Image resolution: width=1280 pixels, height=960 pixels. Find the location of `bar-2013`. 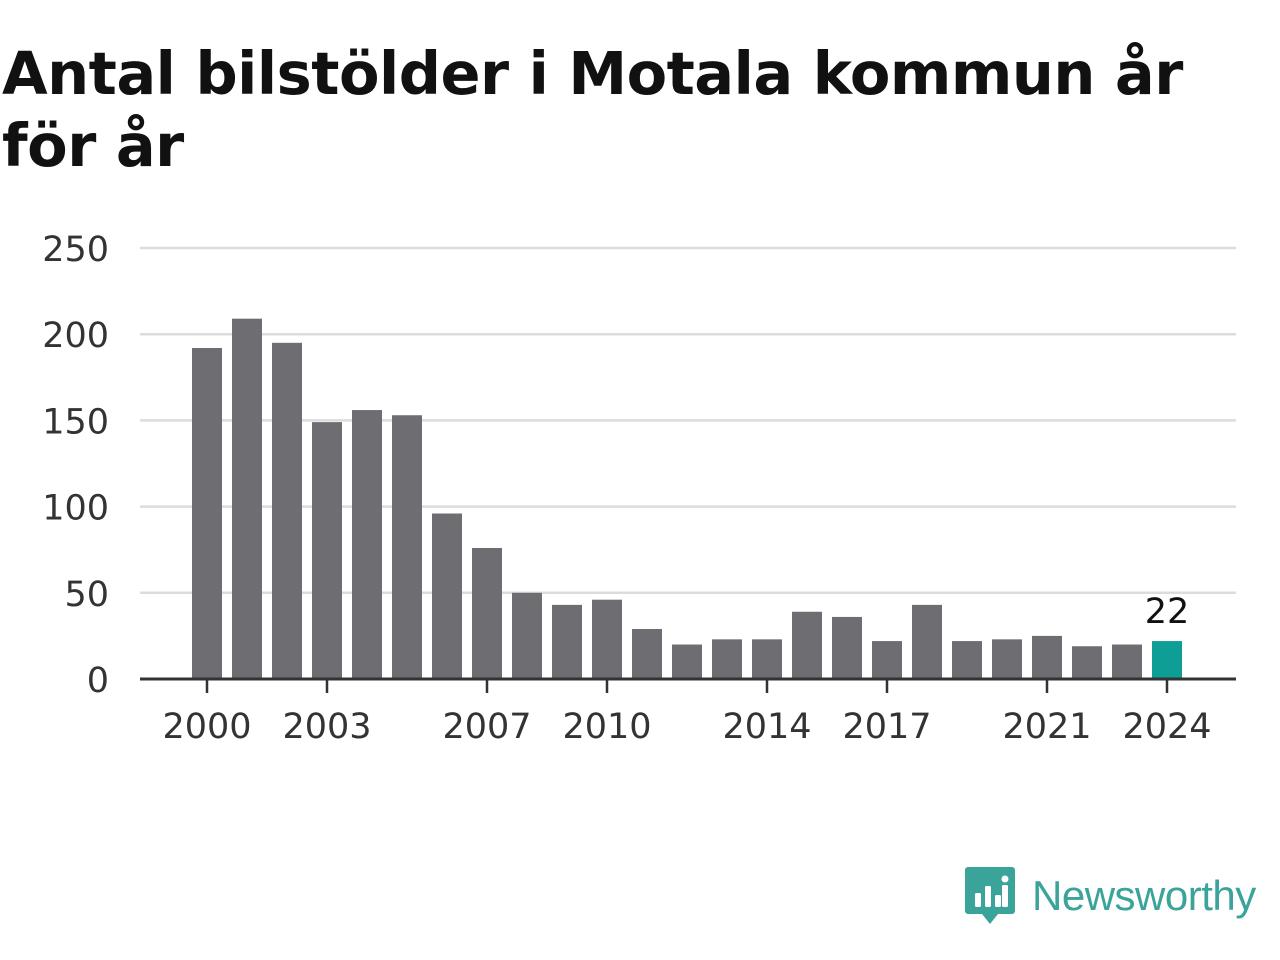

bar-2013 is located at coordinates (727, 659).